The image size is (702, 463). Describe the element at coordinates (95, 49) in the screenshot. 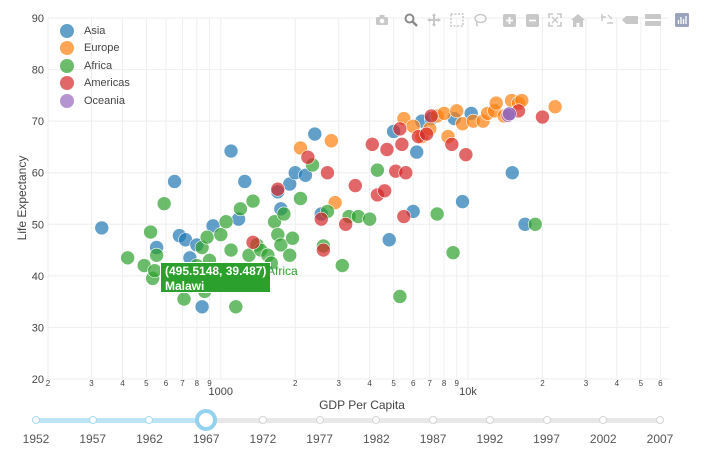

I see `legend-item-europe: Europe` at that location.